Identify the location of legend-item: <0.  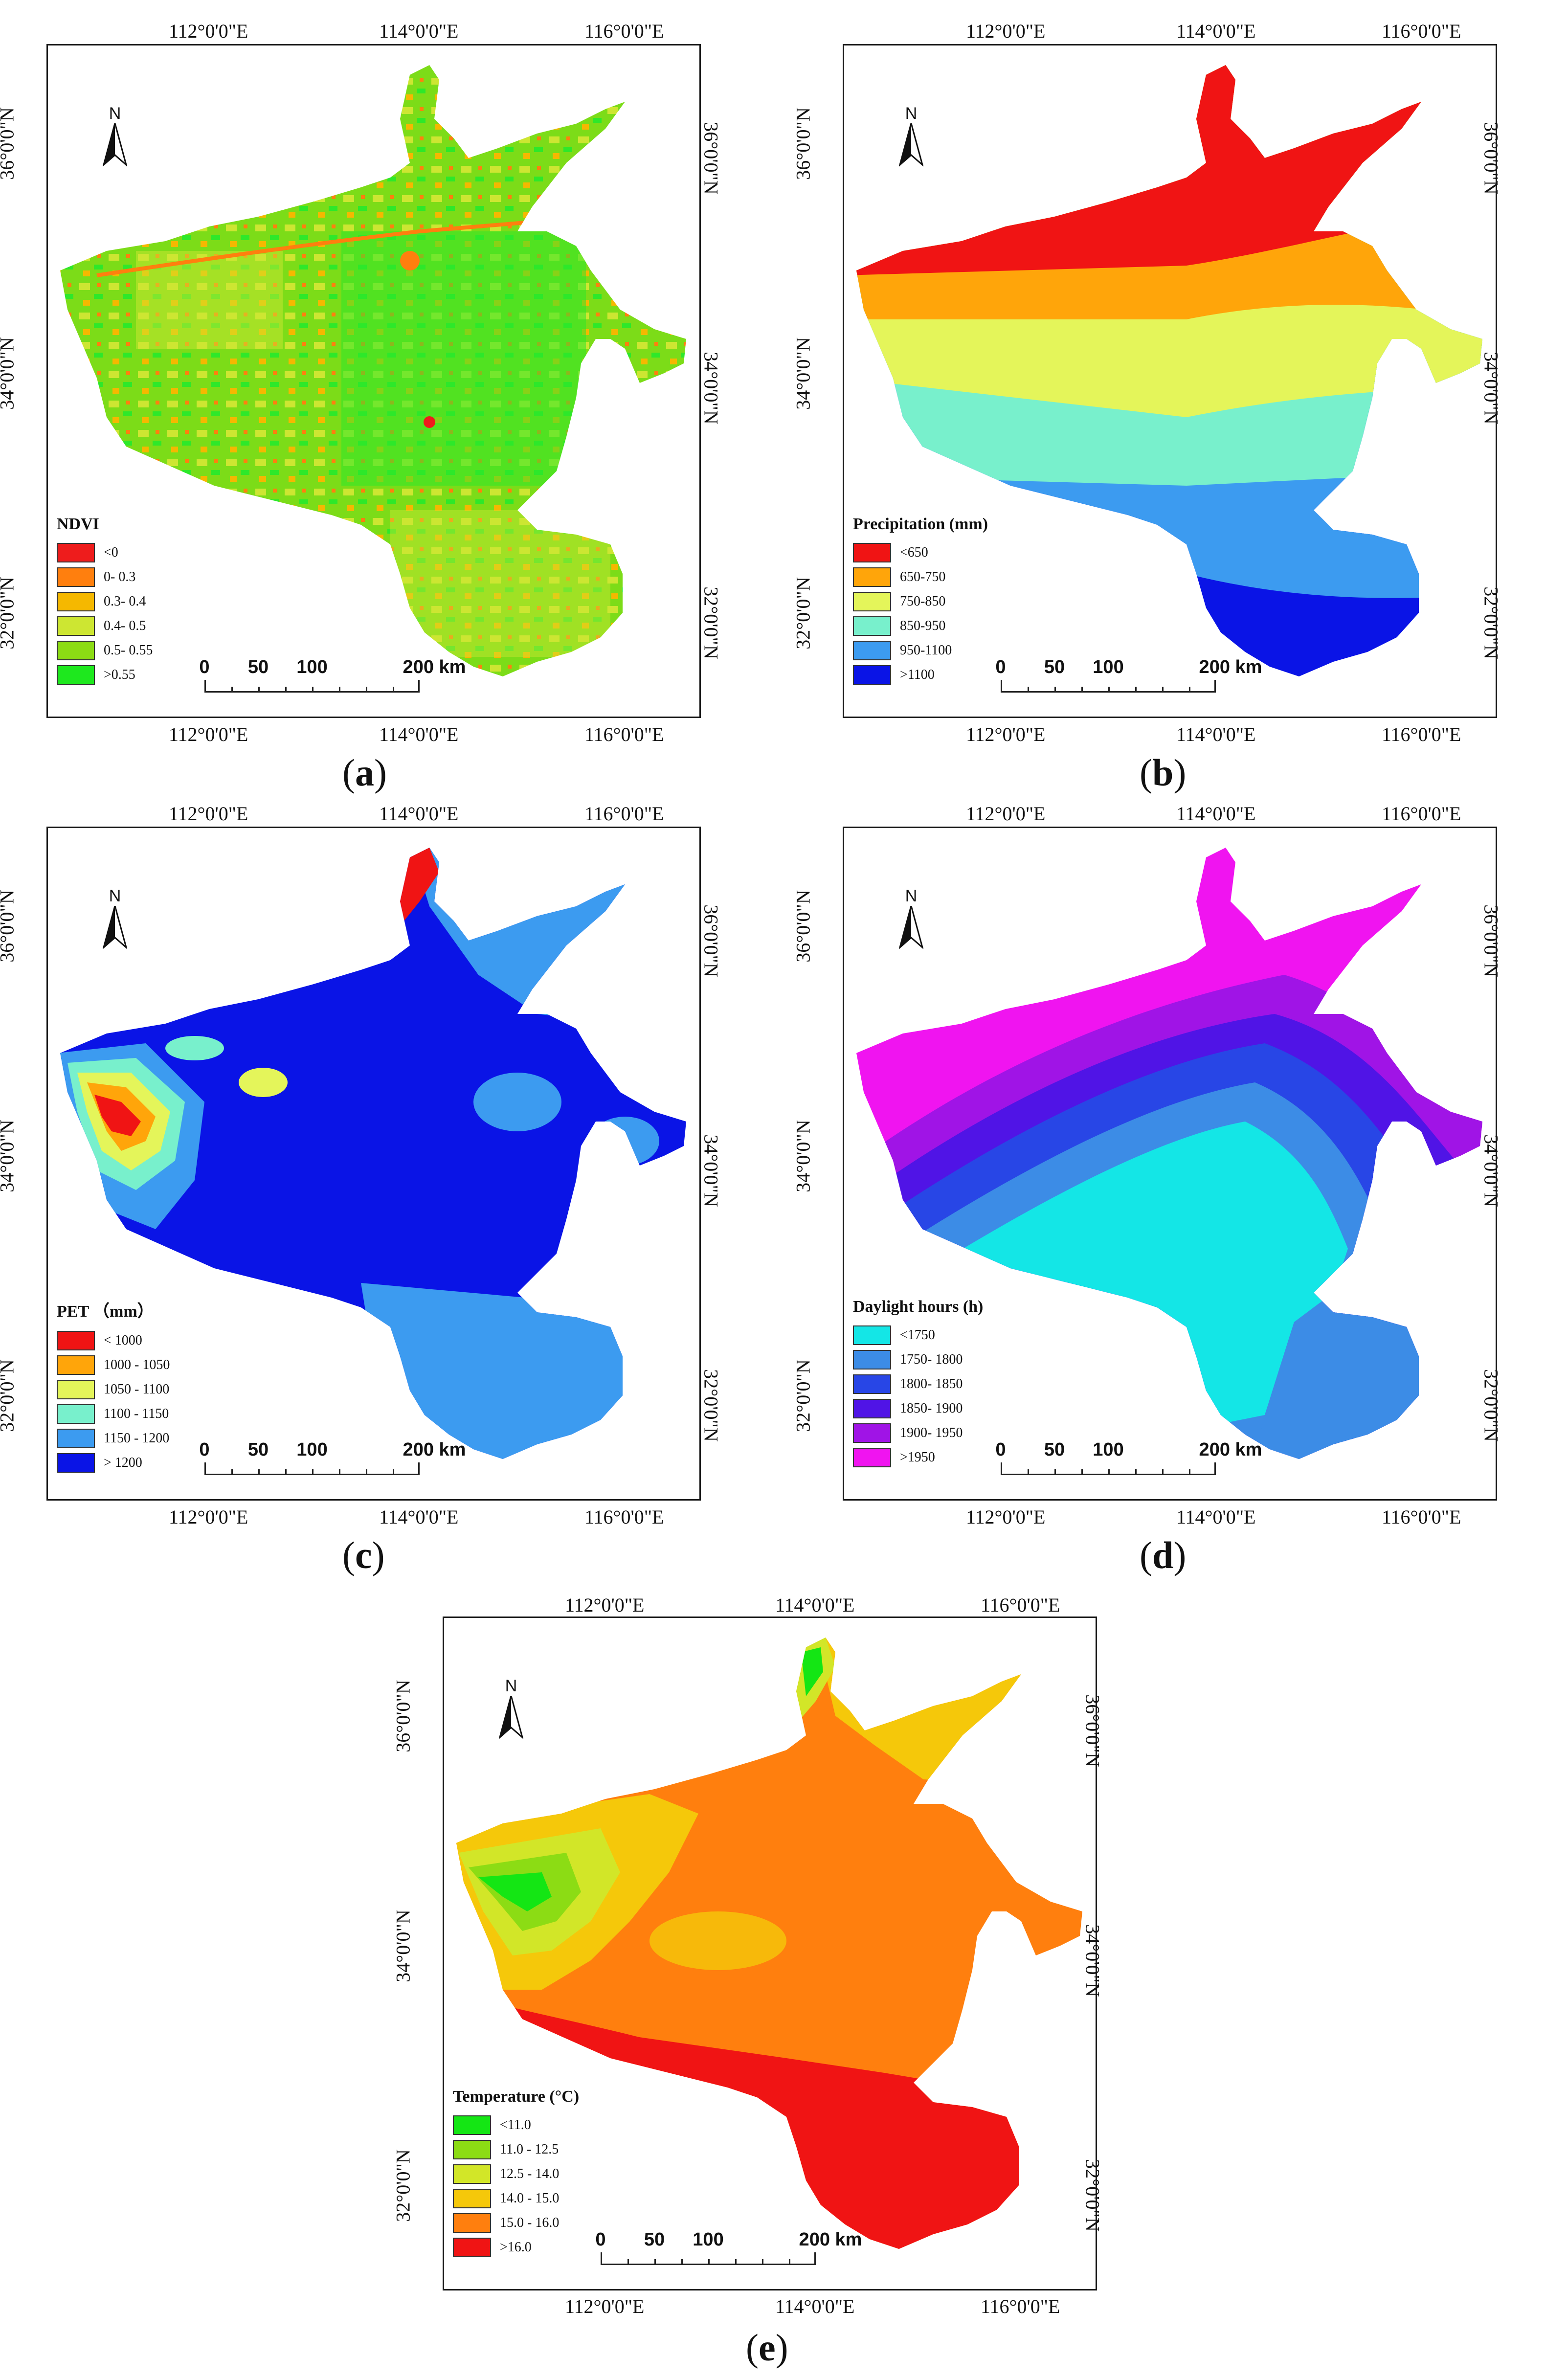
(105, 552).